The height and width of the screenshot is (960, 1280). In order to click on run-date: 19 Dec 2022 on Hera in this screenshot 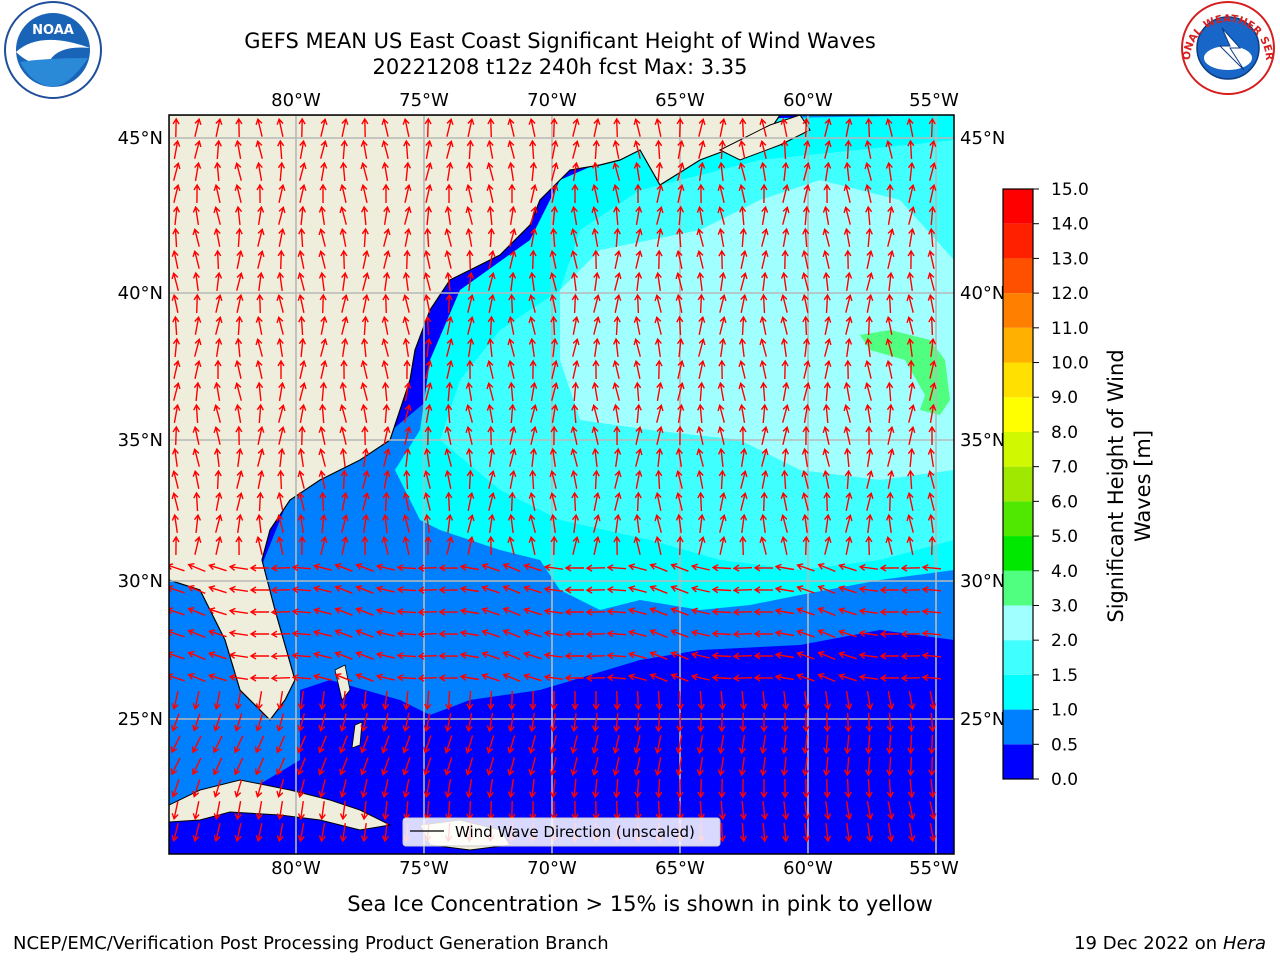, I will do `click(1170, 943)`.